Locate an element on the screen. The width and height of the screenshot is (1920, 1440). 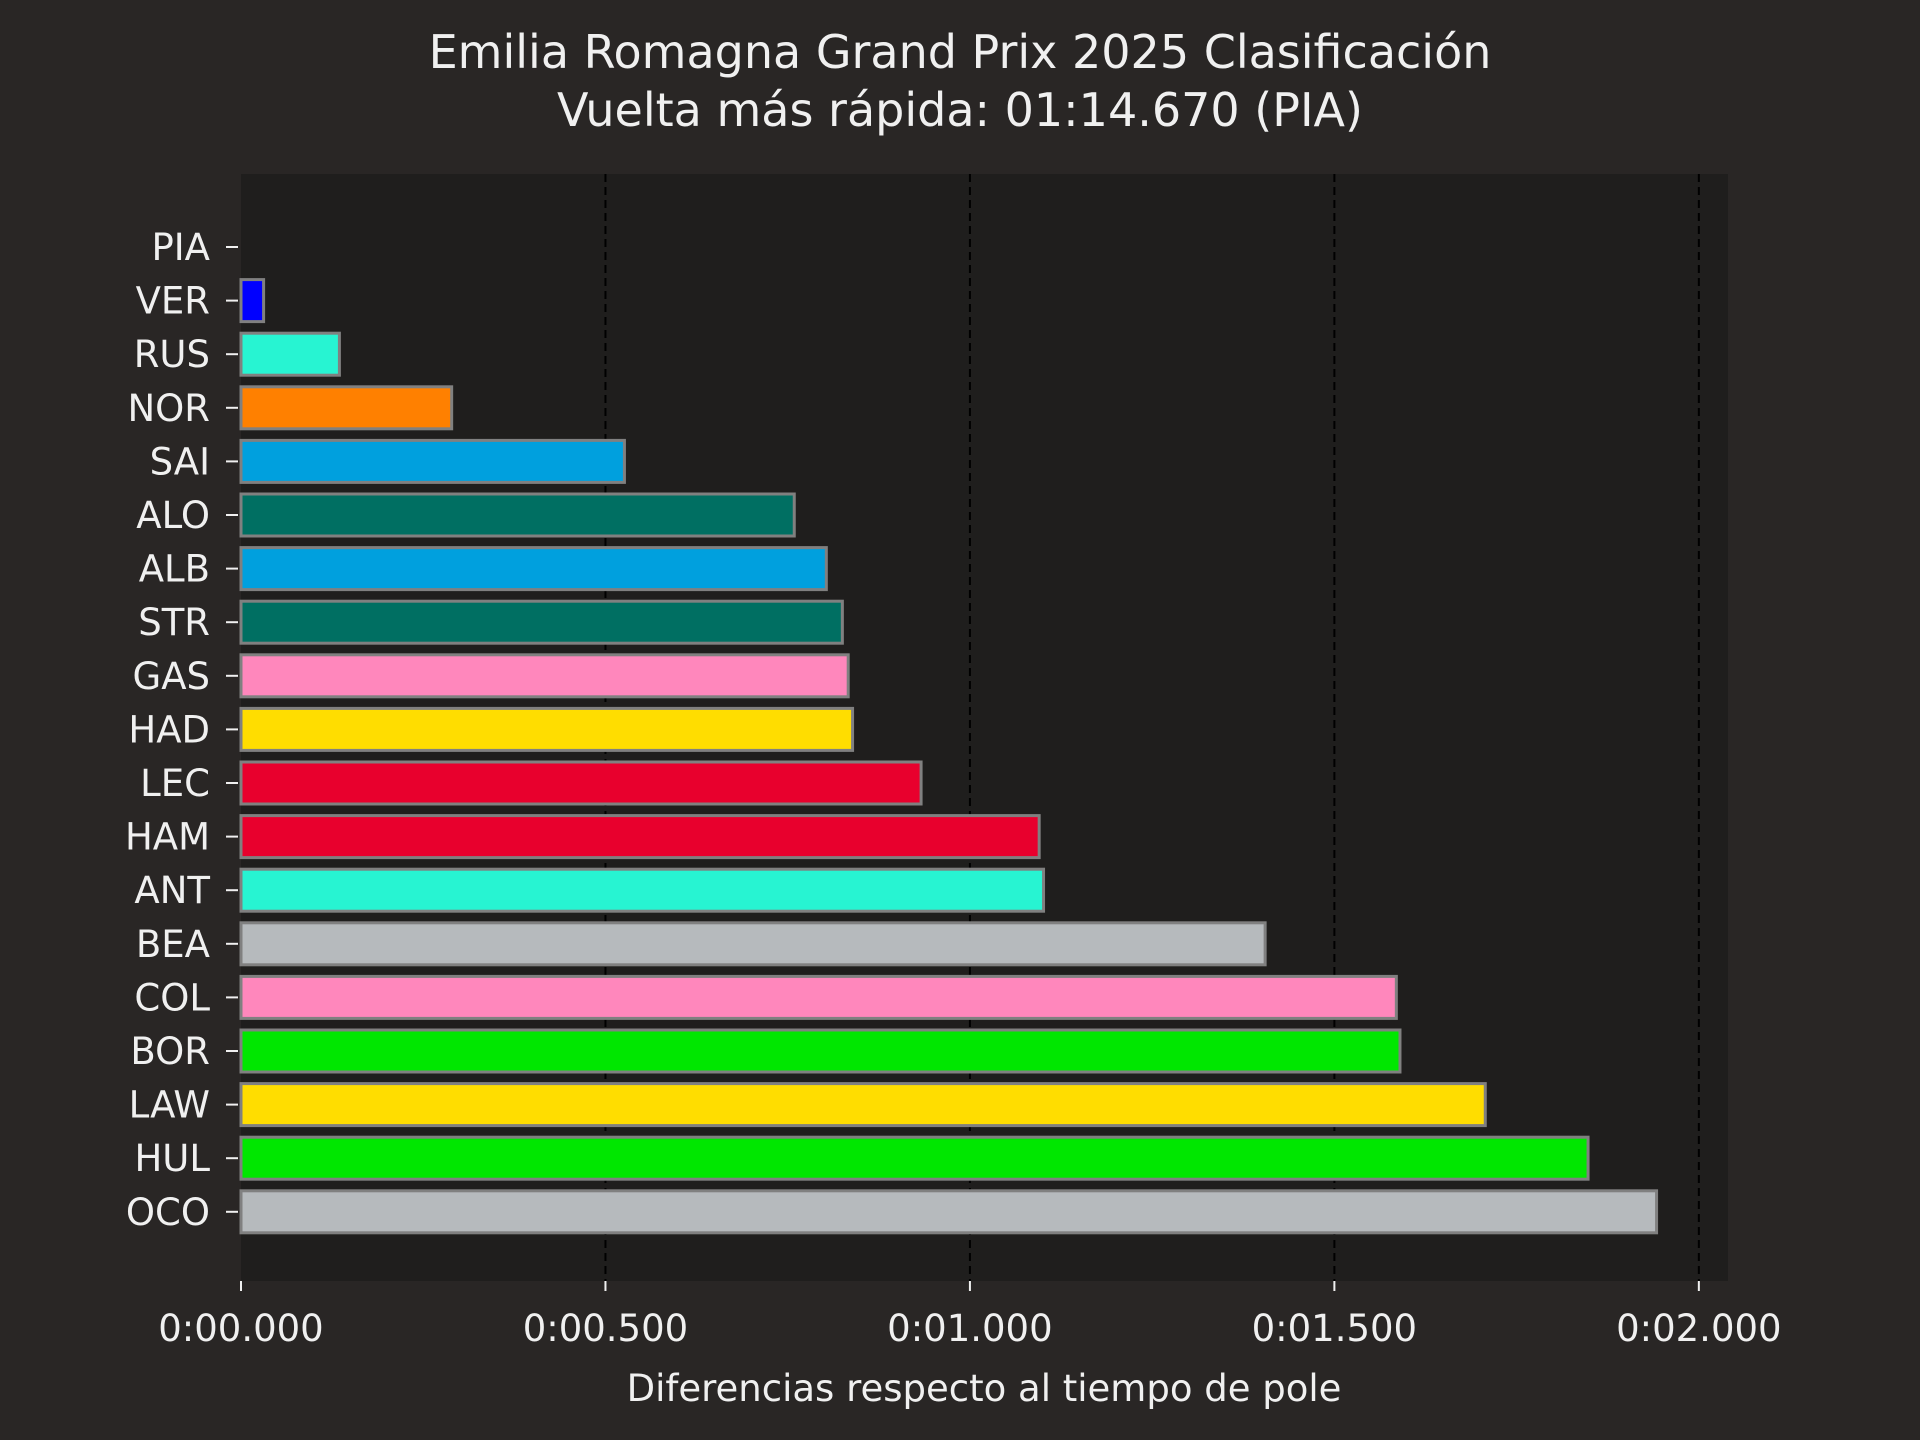
bar-oco is located at coordinates (949, 1212).